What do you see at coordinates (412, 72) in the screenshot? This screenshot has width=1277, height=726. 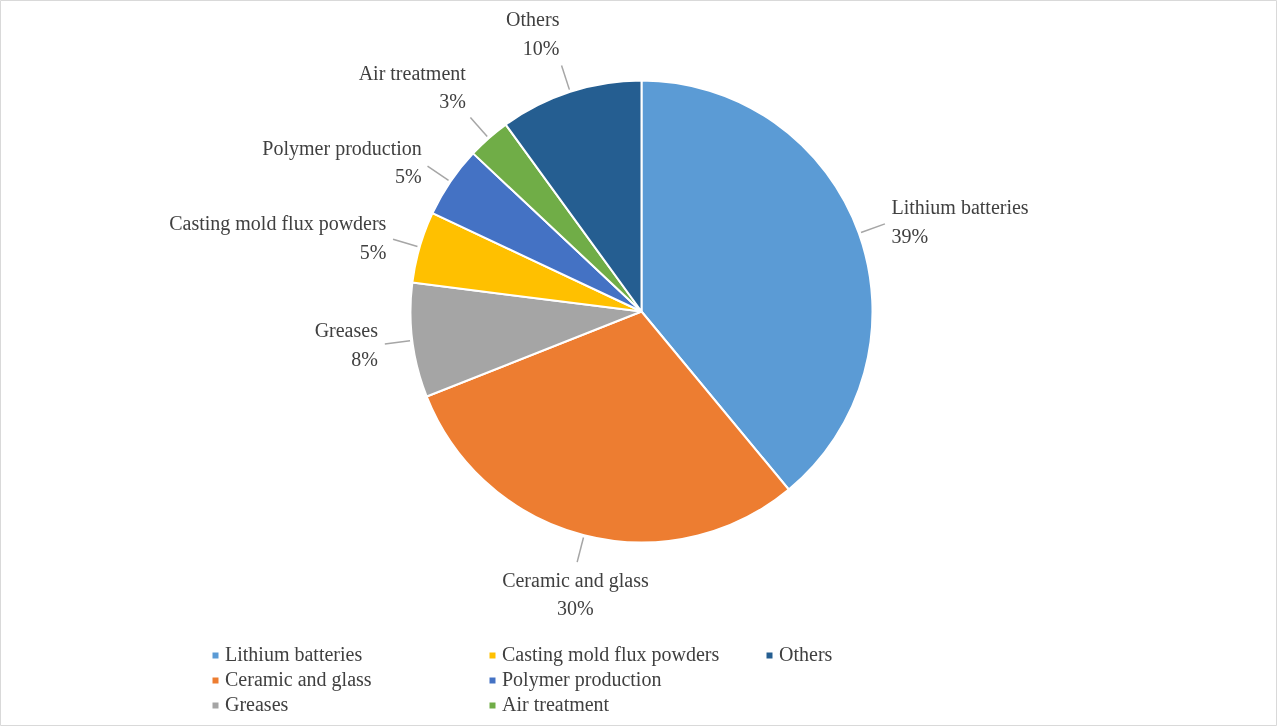 I see `slice-label: Air treatment` at bounding box center [412, 72].